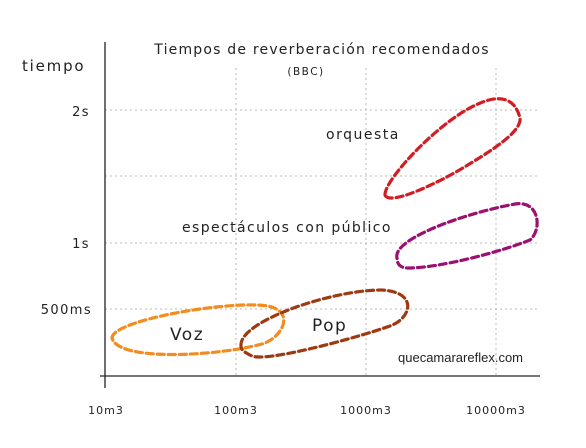 The height and width of the screenshot is (448, 586). What do you see at coordinates (106, 410) in the screenshot?
I see `x-tick-label-10m3: 10m3` at bounding box center [106, 410].